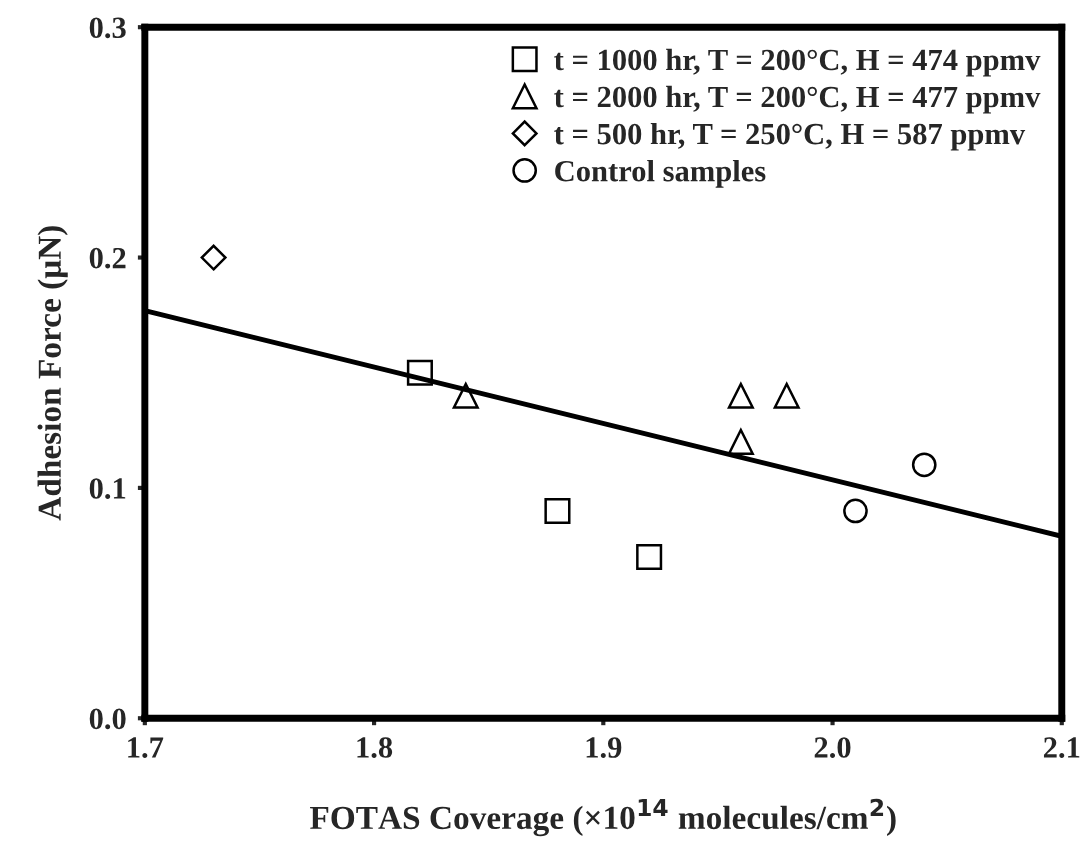 This screenshot has height=850, width=1089. Describe the element at coordinates (790, 136) in the screenshot. I see `legend-label: t = 500 hr, T = 250°C, H = 587 ppmv` at that location.